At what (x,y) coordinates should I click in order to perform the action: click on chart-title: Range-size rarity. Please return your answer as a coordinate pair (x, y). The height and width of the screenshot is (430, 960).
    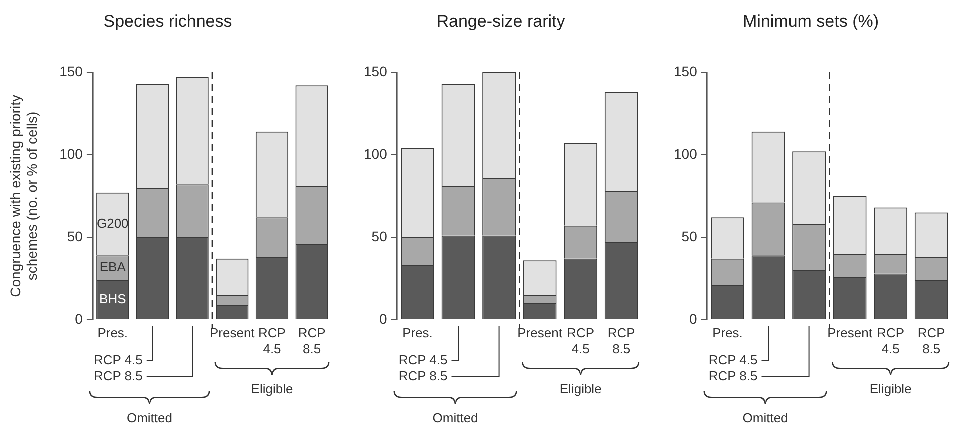
    Looking at the image, I should click on (501, 21).